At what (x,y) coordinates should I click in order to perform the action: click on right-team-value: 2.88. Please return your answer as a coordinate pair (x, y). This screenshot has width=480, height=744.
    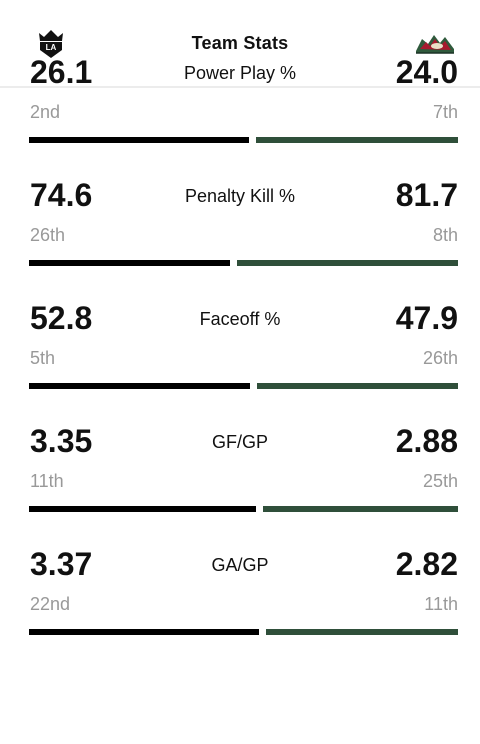
    Looking at the image, I should click on (426, 441).